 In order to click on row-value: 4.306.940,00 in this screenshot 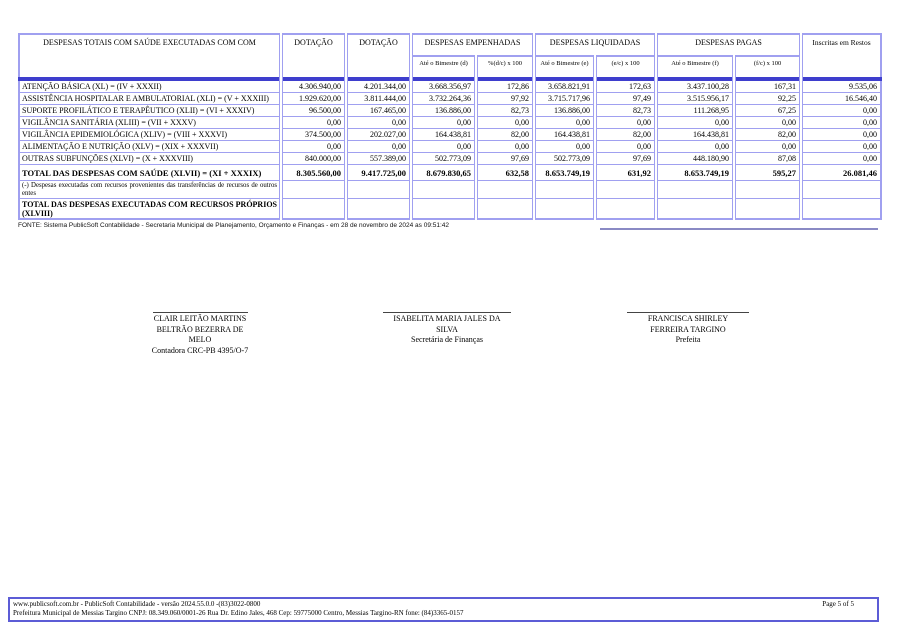, I will do `click(313, 85)`.